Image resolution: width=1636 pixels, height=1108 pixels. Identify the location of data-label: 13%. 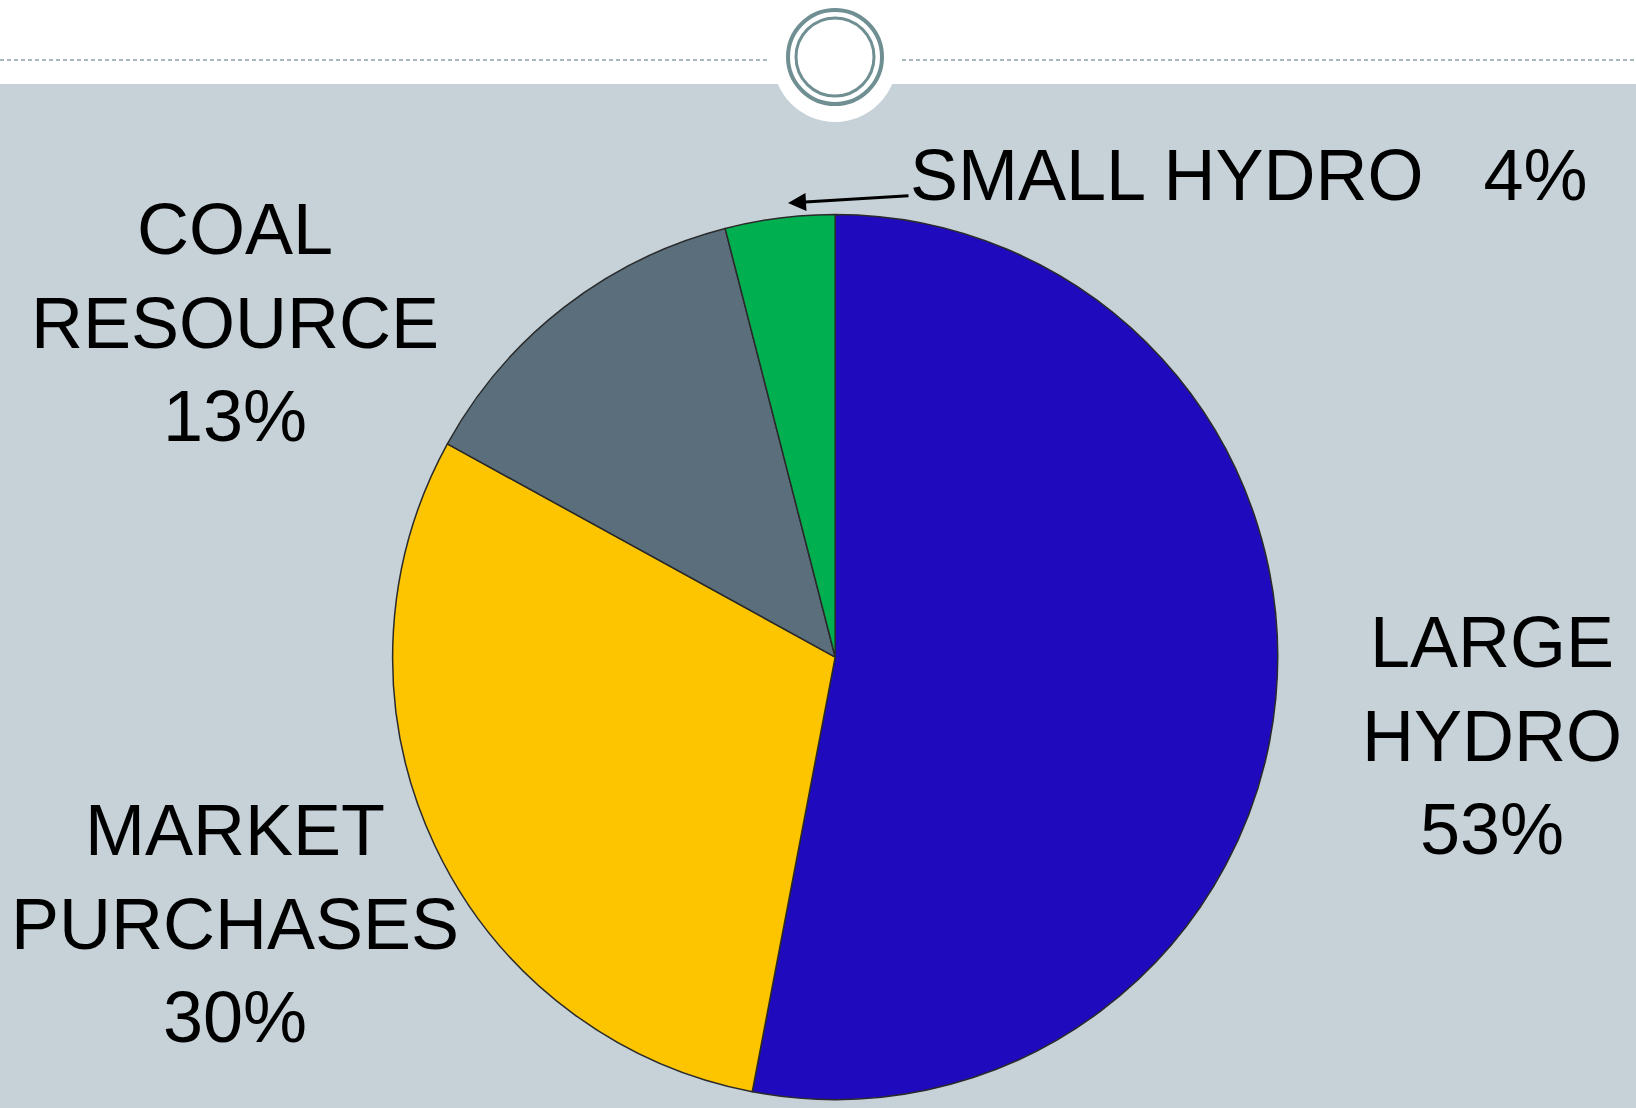
(235, 416).